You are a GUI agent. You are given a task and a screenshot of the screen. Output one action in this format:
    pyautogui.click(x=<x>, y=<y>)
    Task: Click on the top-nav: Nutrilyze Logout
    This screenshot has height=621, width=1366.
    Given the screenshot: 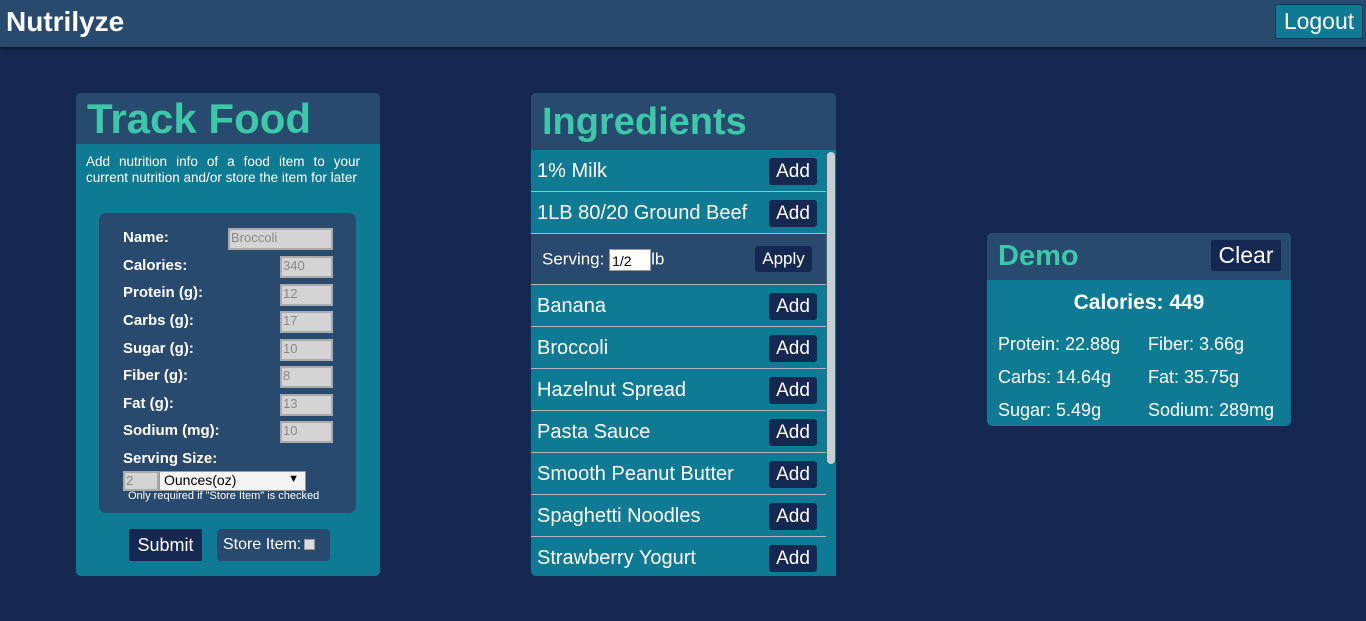 What is the action you would take?
    pyautogui.click(x=683, y=23)
    